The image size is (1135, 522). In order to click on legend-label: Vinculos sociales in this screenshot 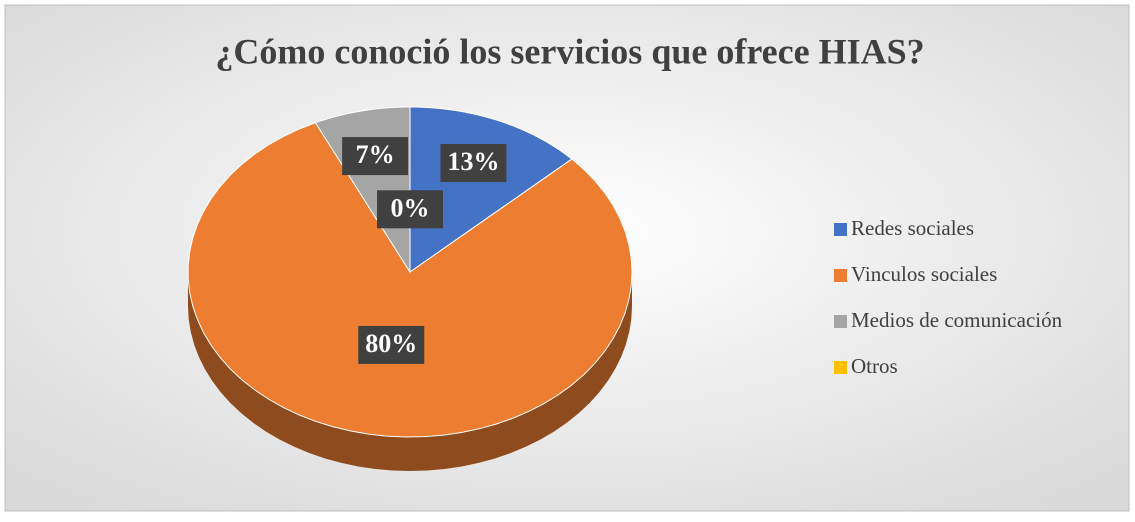, I will do `click(924, 274)`.